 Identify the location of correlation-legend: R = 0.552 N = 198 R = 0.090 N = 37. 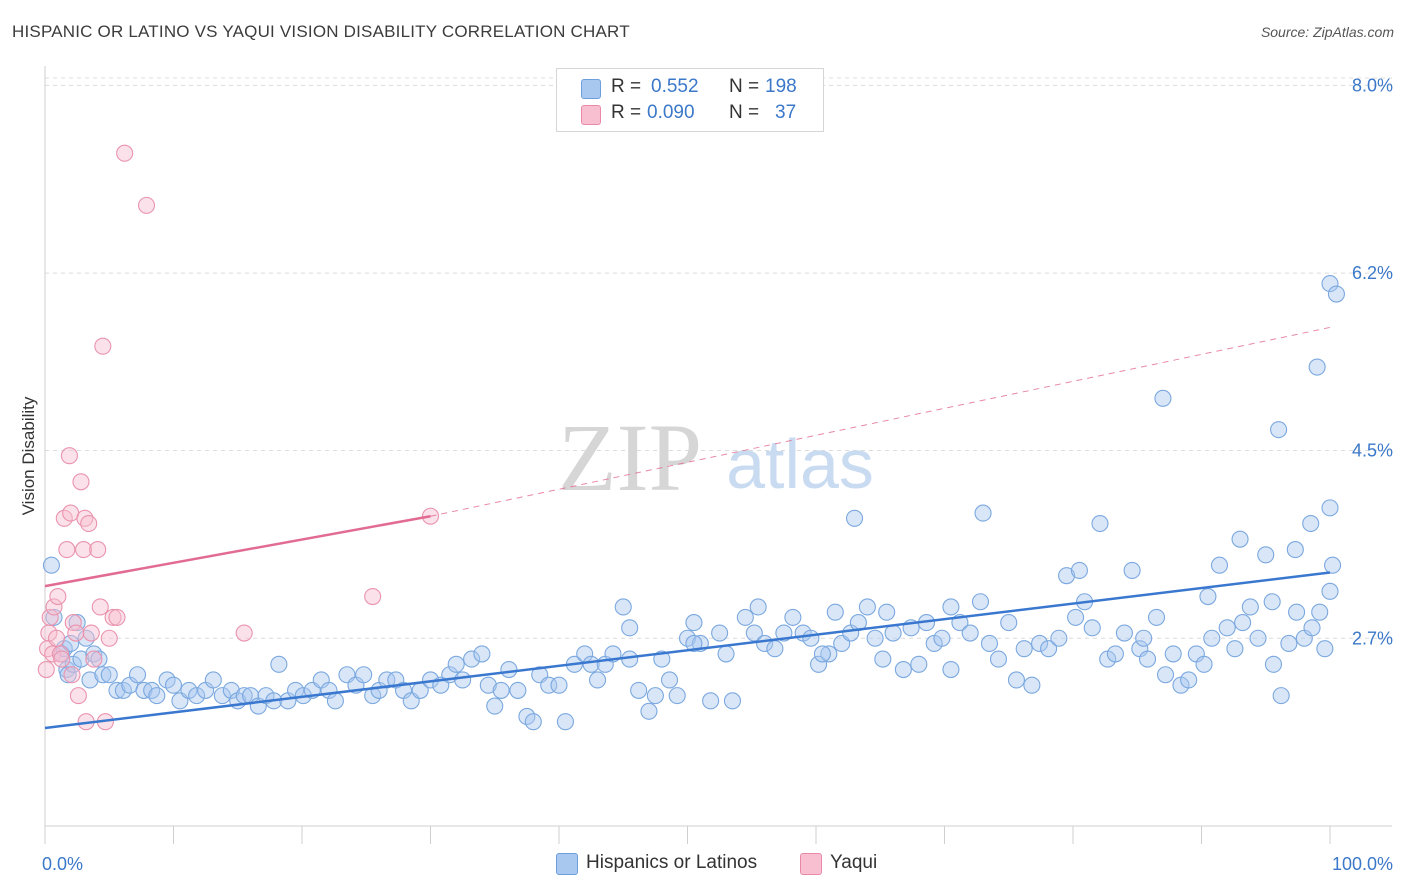
(690, 100).